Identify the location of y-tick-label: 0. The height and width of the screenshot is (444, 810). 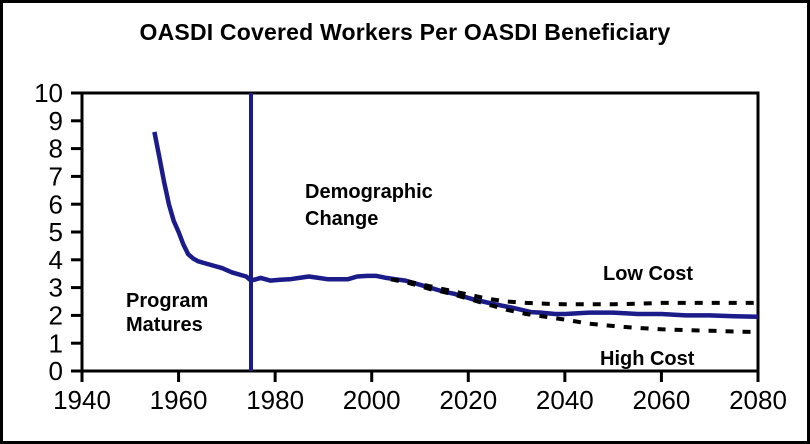
(56, 371).